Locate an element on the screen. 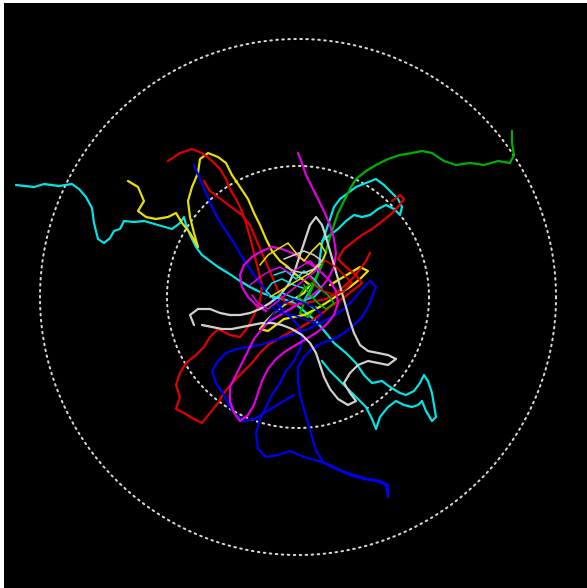 Image resolution: width=587 pixels, height=588 pixels. cyan-track-right is located at coordinates (365, 366).